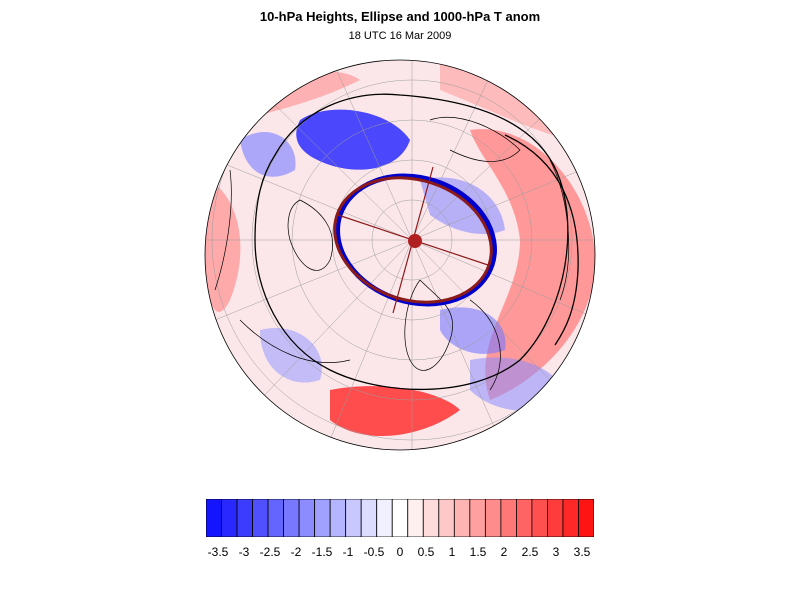  What do you see at coordinates (530, 552) in the screenshot?
I see `colorbar-tick-label: 2.5` at bounding box center [530, 552].